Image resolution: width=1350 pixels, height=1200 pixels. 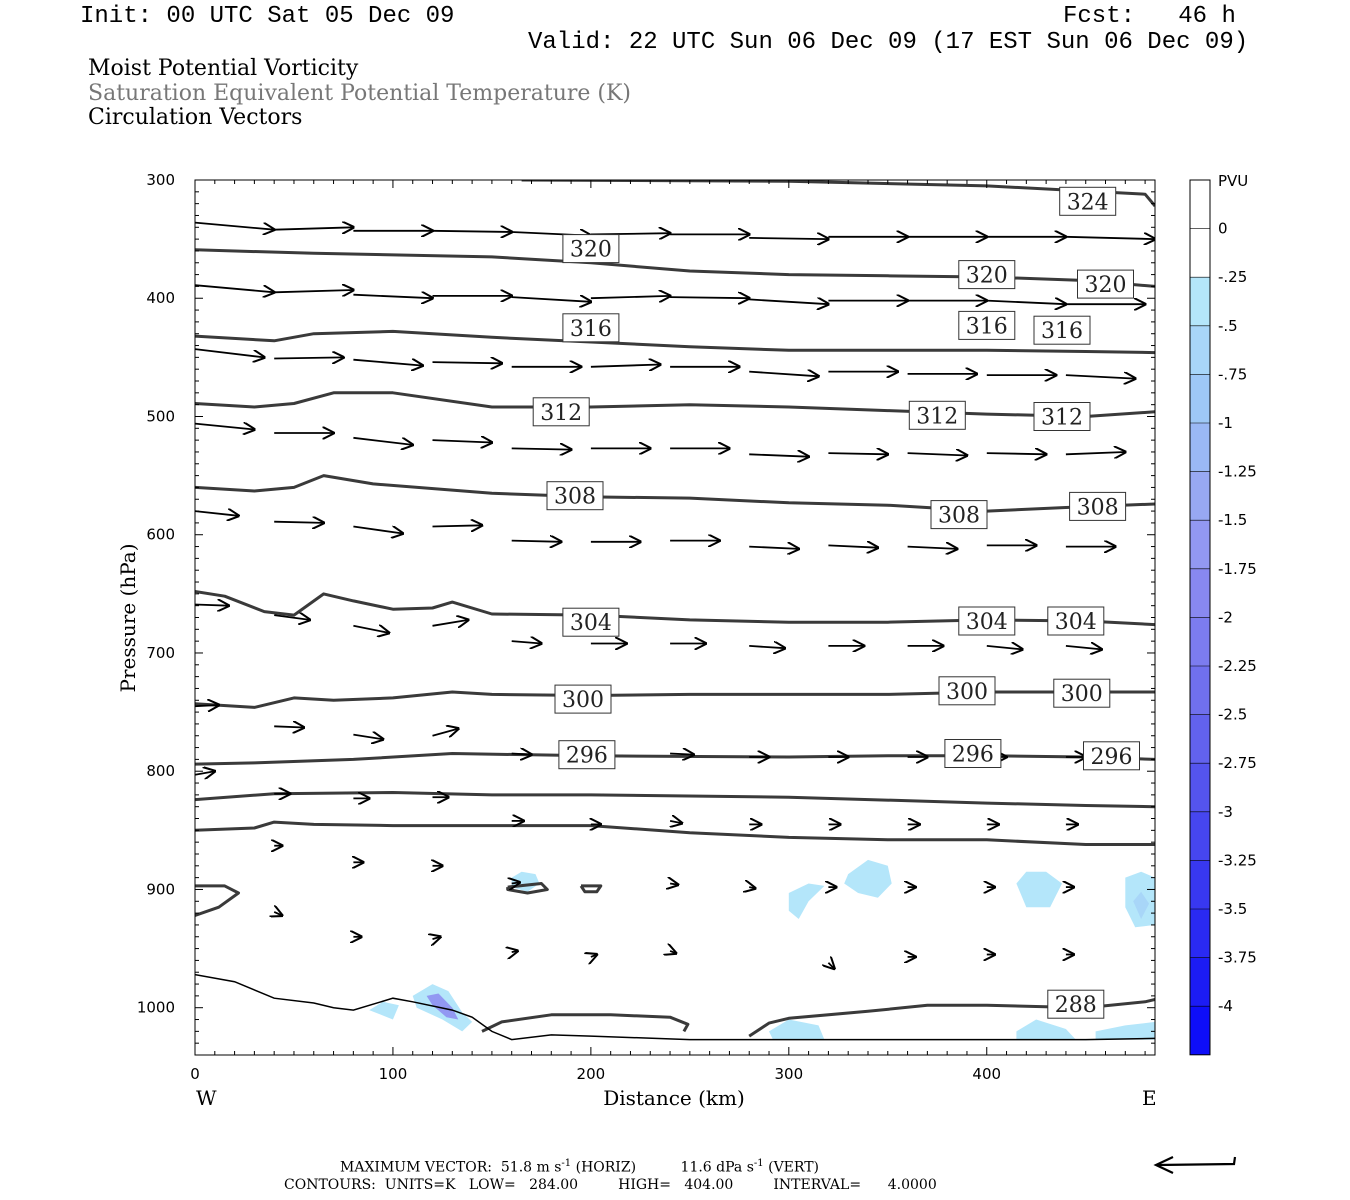 I want to click on colorbar-tick-label: -3.75, so click(x=1237, y=958).